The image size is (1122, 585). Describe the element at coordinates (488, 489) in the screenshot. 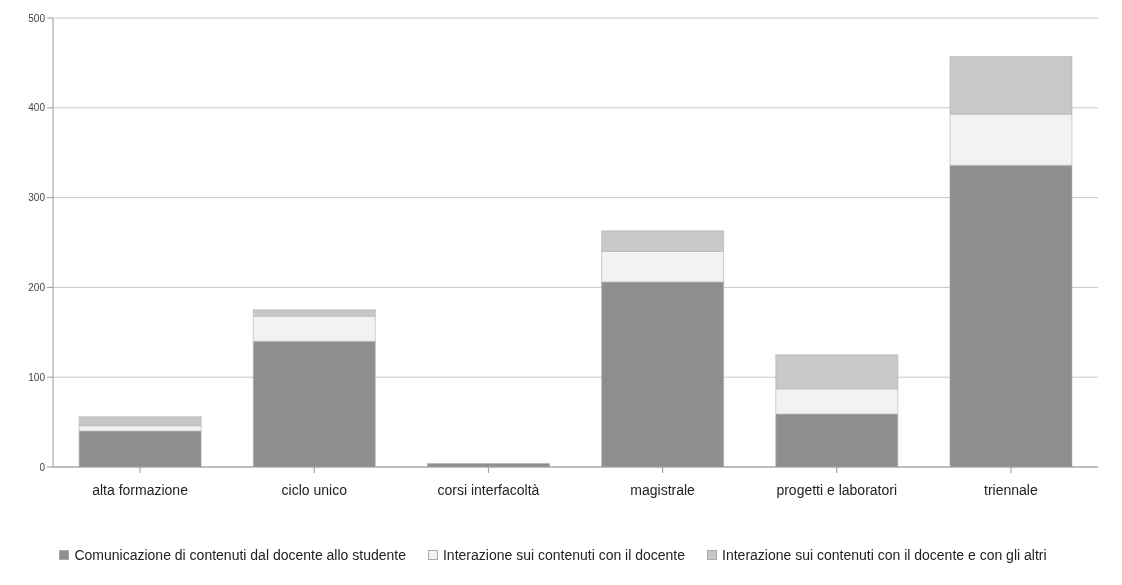

I see `x-tick-label: corsi interfacoltà` at that location.